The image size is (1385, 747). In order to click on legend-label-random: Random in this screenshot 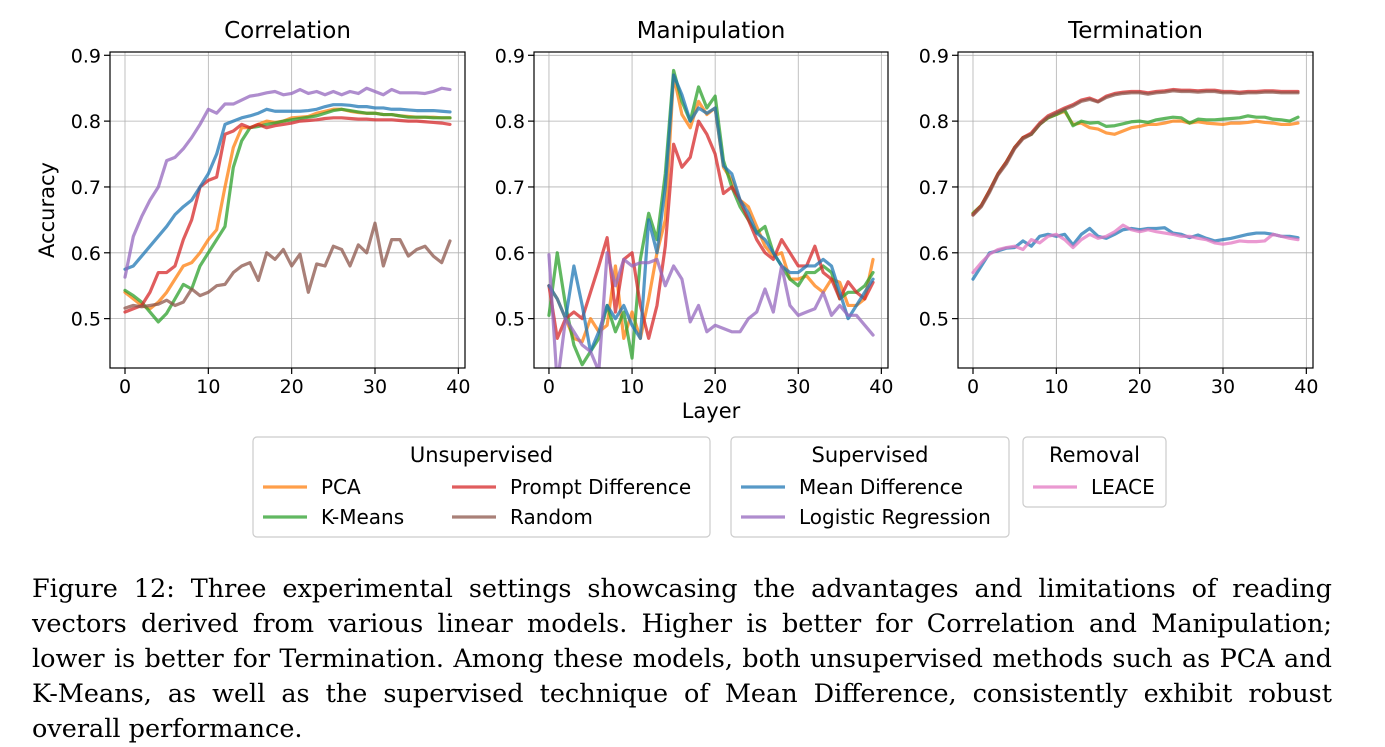, I will do `click(551, 517)`.